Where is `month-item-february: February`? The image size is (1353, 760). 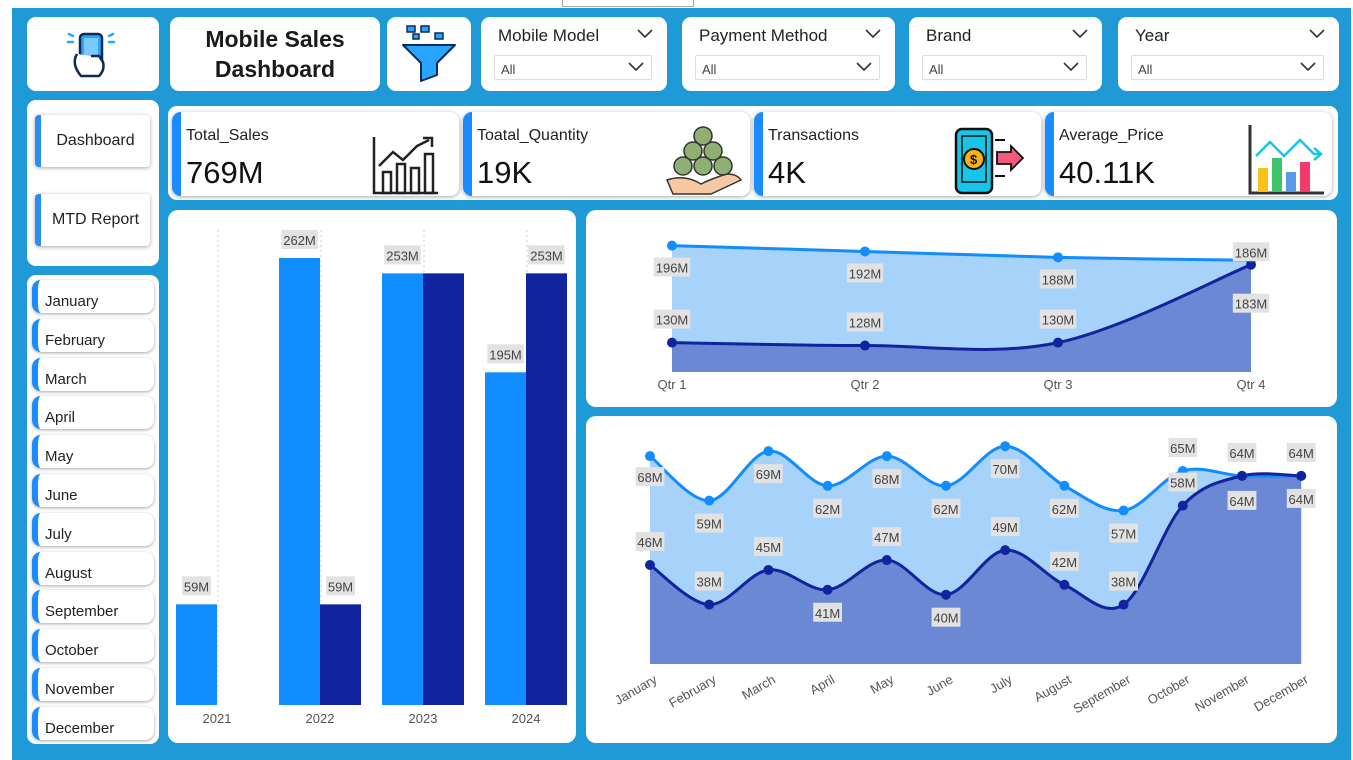 month-item-february: February is located at coordinates (93, 335).